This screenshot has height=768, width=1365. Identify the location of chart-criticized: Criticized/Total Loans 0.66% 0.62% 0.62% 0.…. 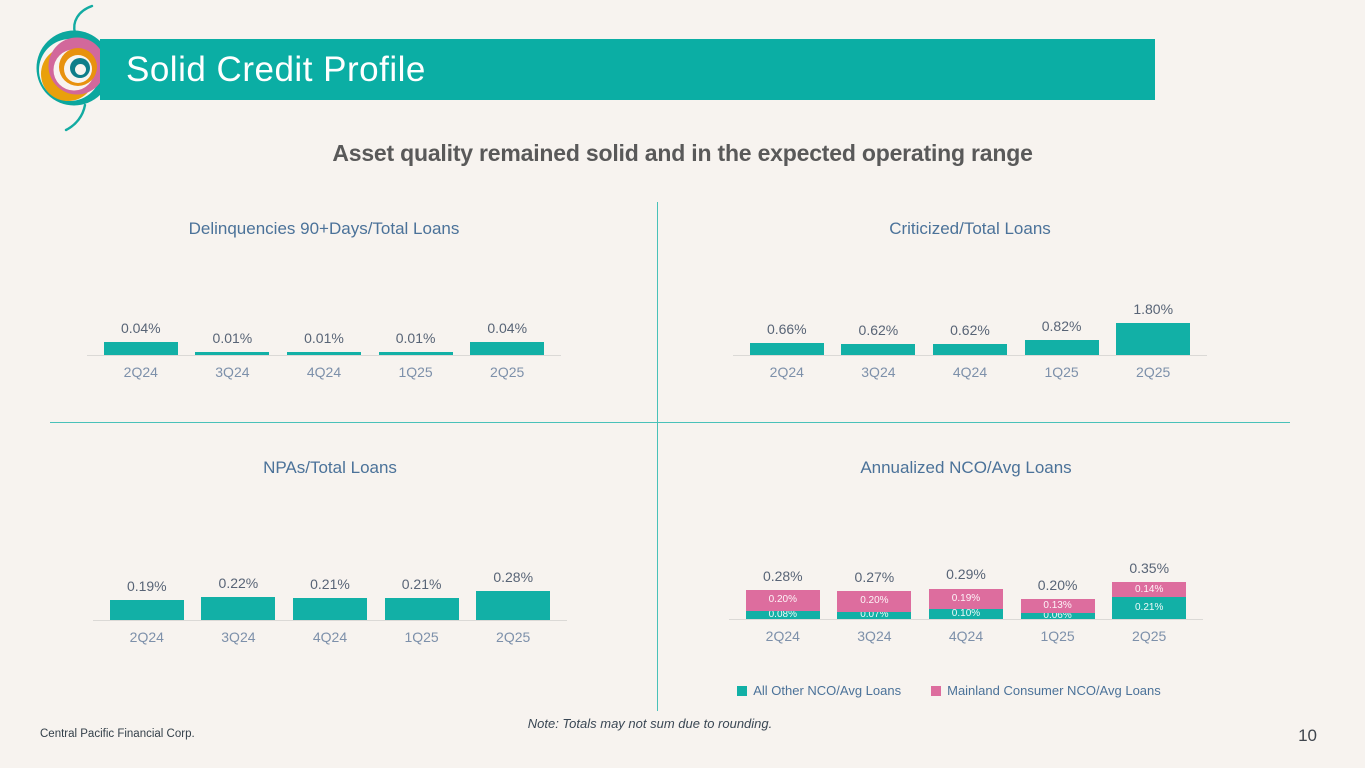
(970, 301).